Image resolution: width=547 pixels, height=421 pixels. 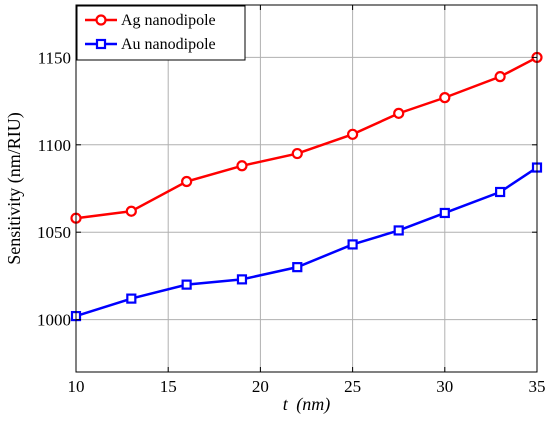 I want to click on legend: Ag nanodipole Au nanodipole, so click(x=161, y=33).